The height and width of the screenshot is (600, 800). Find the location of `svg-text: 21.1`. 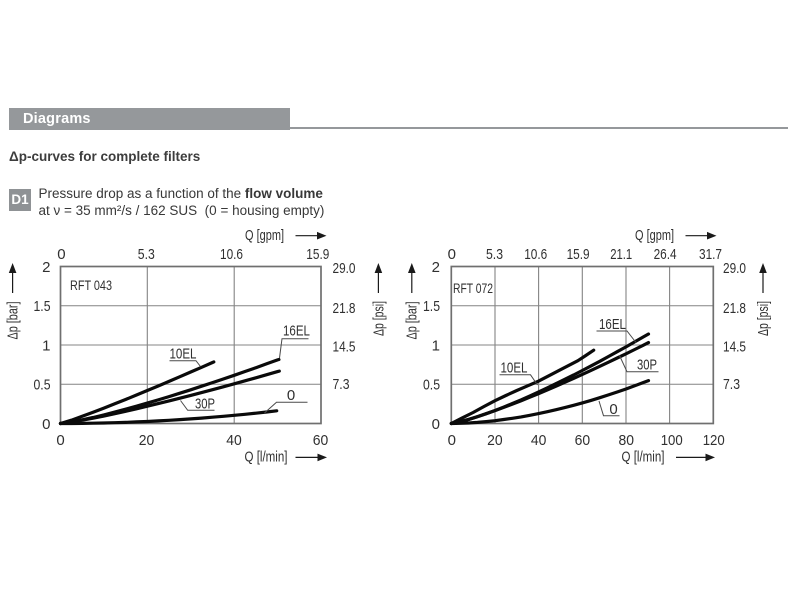

svg-text: 21.1 is located at coordinates (621, 254).